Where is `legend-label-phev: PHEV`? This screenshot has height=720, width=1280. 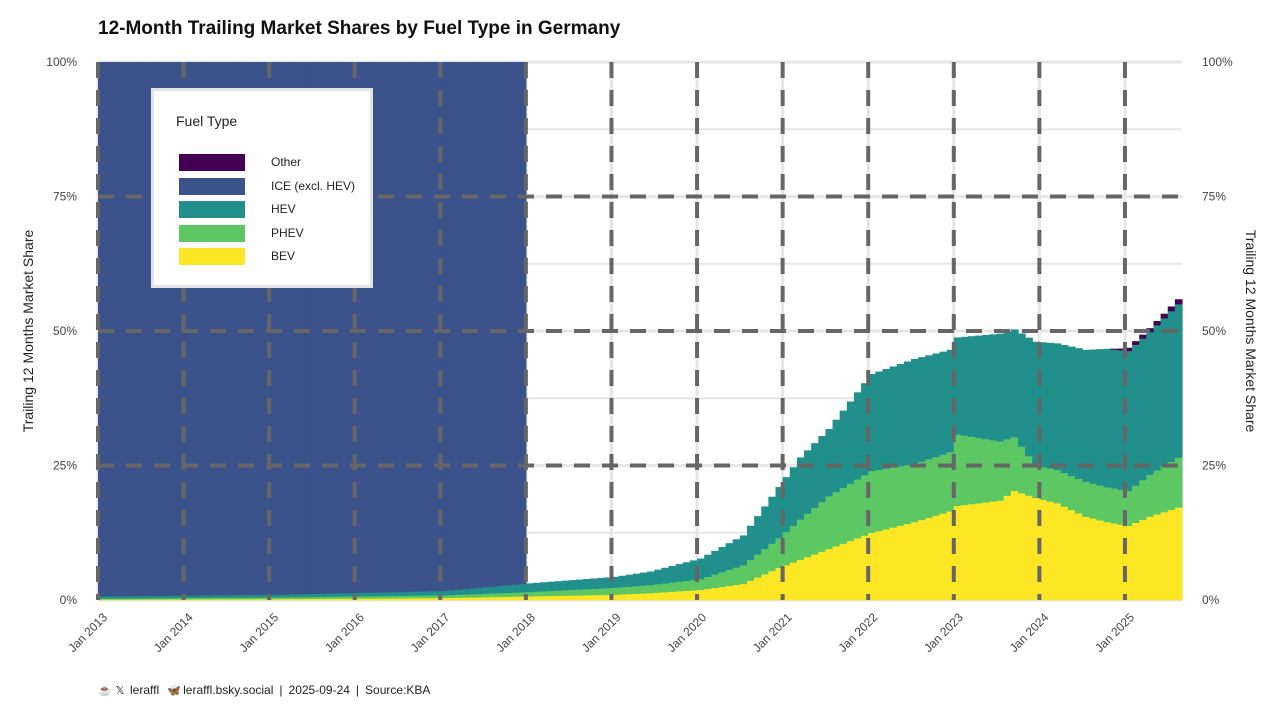
legend-label-phev: PHEV is located at coordinates (287, 233).